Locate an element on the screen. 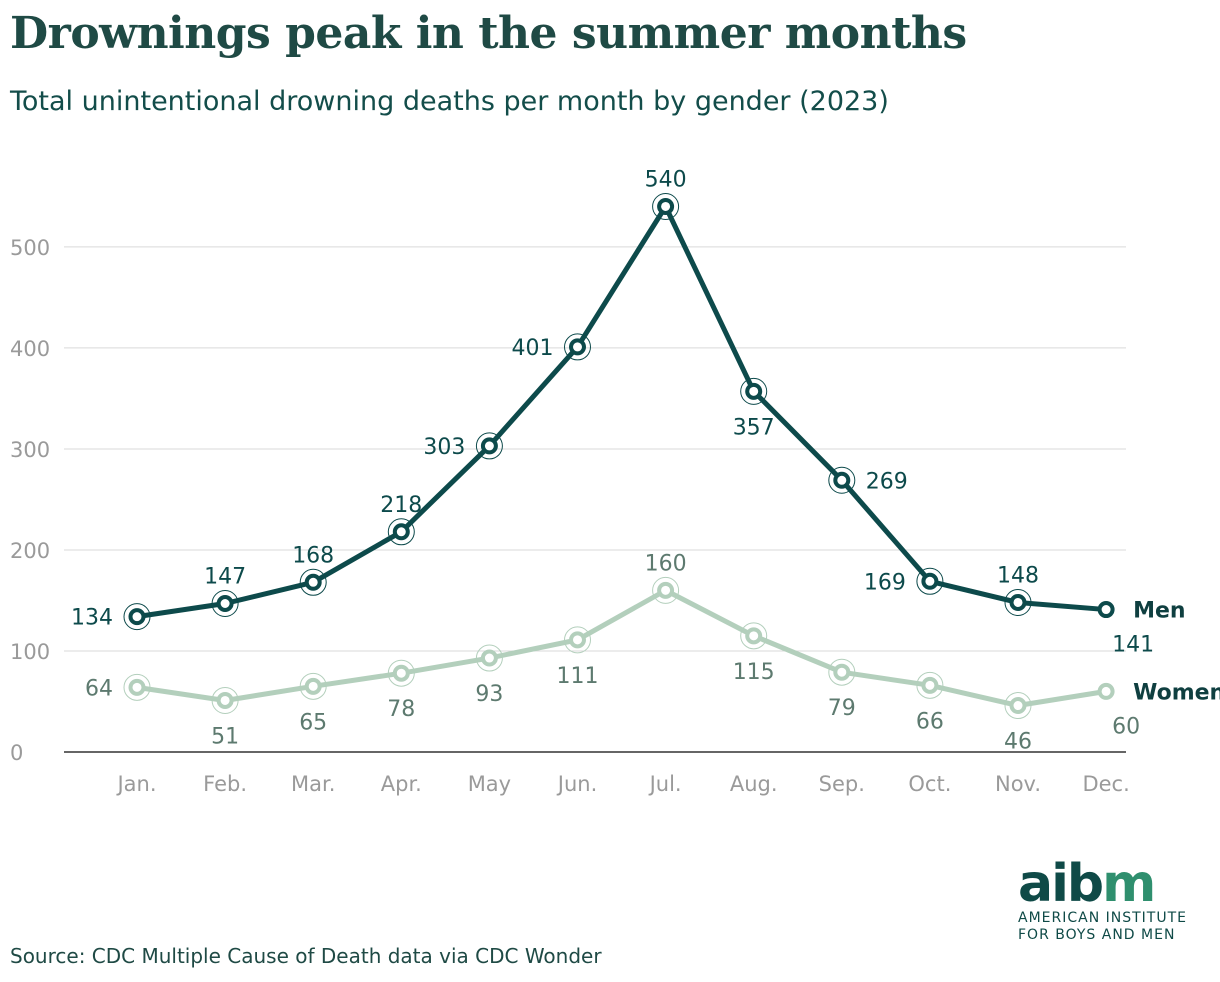 This screenshot has width=1220, height=982. women-data-label: 160 is located at coordinates (666, 563).